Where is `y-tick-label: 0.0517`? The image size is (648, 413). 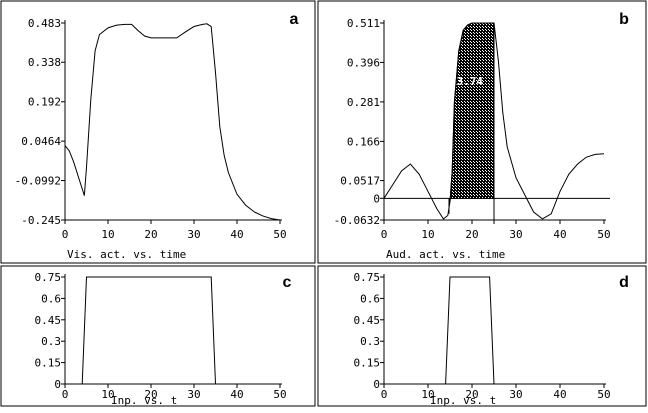 y-tick-label: 0.0517 is located at coordinates (360, 181).